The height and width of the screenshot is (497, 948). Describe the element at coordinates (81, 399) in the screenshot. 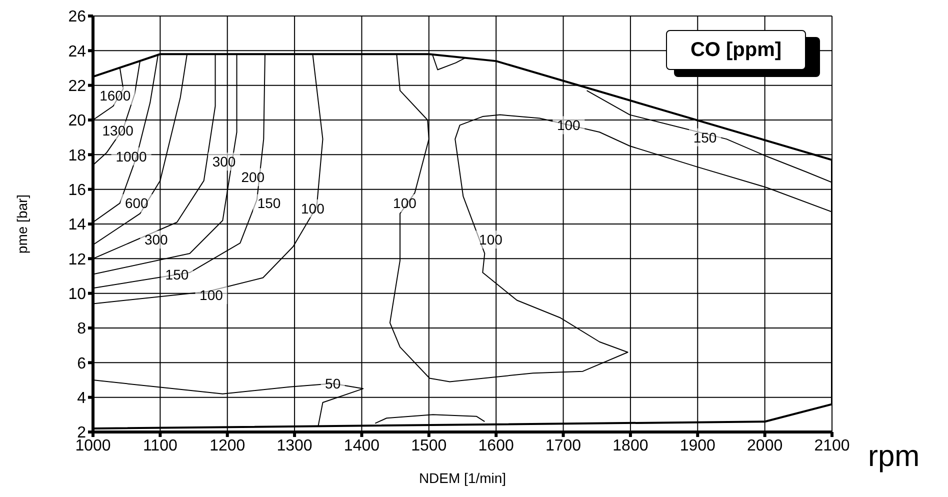

I see `y-tick-label: 4` at that location.